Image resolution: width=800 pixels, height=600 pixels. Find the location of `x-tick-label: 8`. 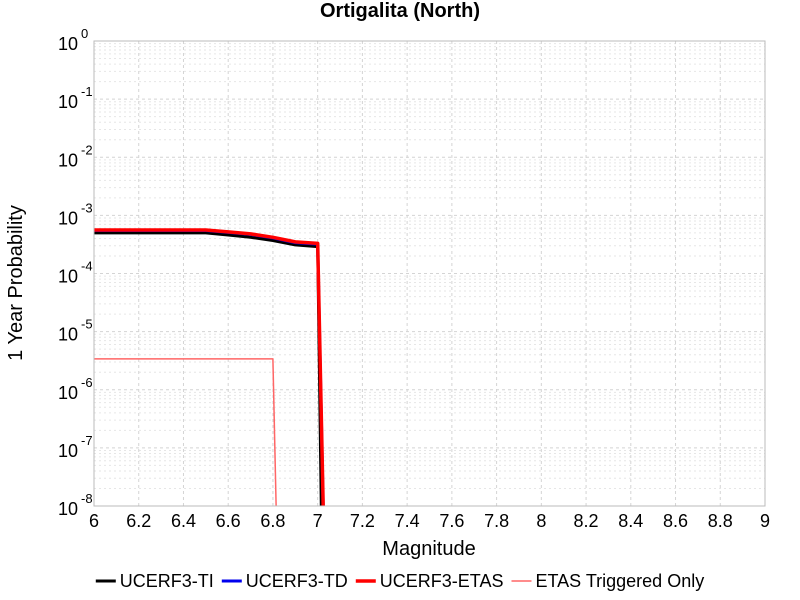

x-tick-label: 8 is located at coordinates (541, 521).